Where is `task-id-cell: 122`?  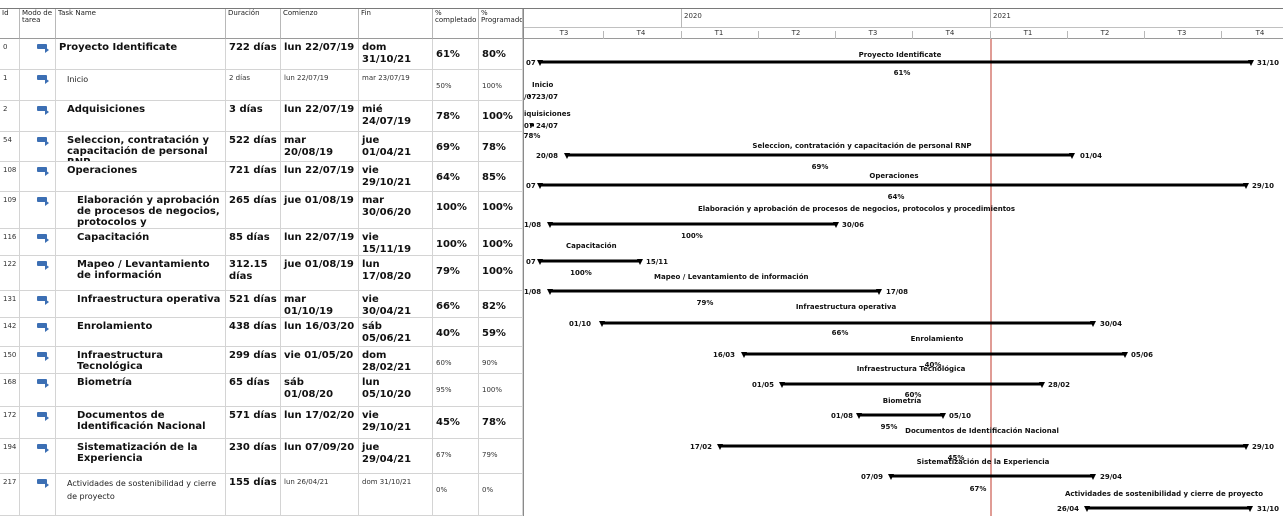
task-id-cell: 122 is located at coordinates (10, 273).